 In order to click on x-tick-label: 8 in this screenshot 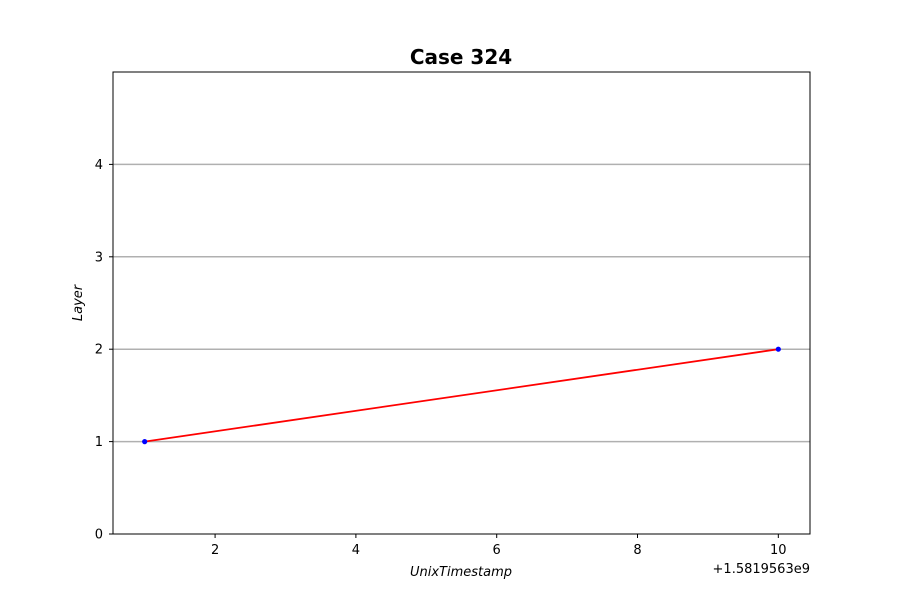, I will do `click(637, 550)`.